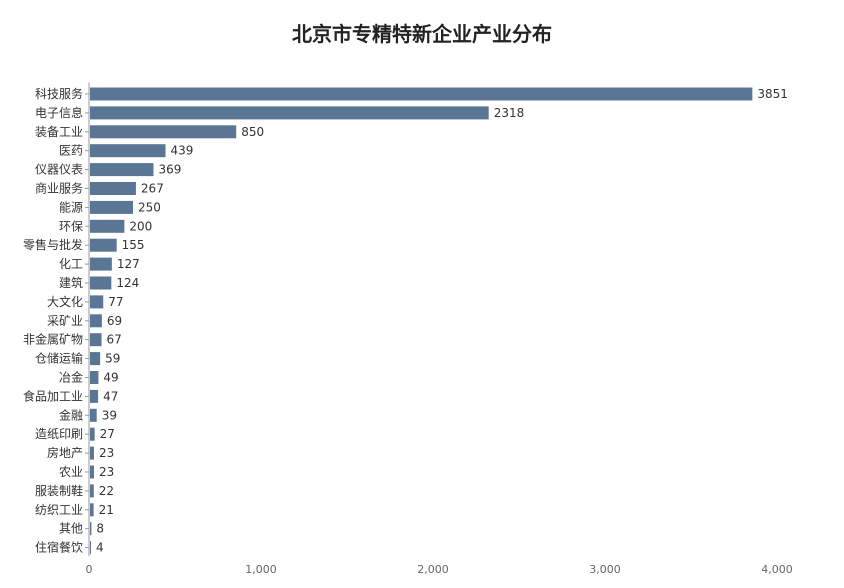 The image size is (844, 588). What do you see at coordinates (110, 378) in the screenshot?
I see `value-label: 49` at bounding box center [110, 378].